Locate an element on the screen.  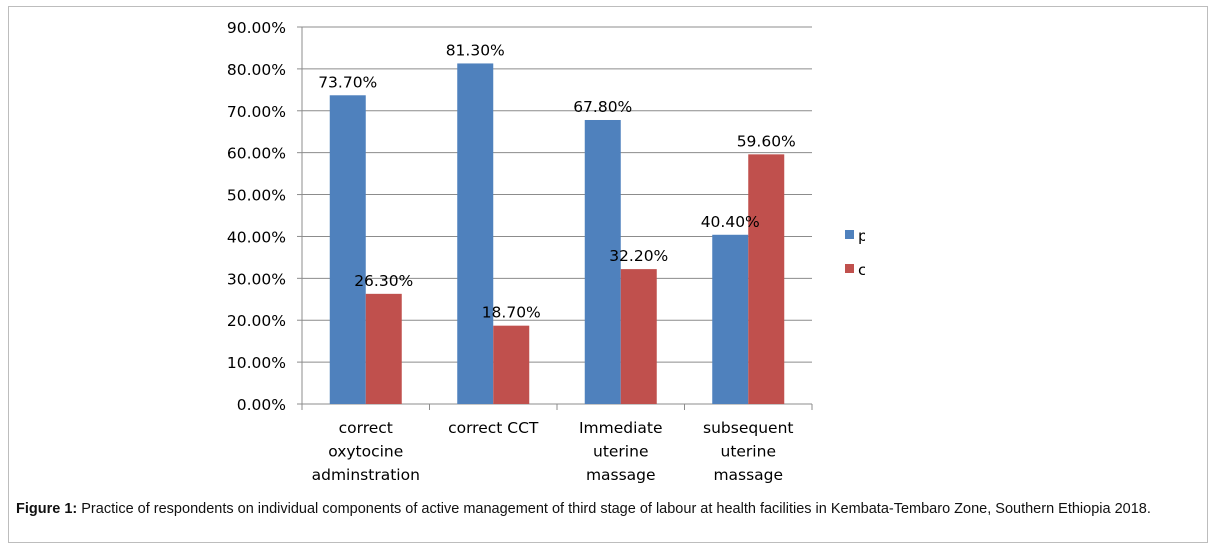
data-label: 18.70% is located at coordinates (511, 313).